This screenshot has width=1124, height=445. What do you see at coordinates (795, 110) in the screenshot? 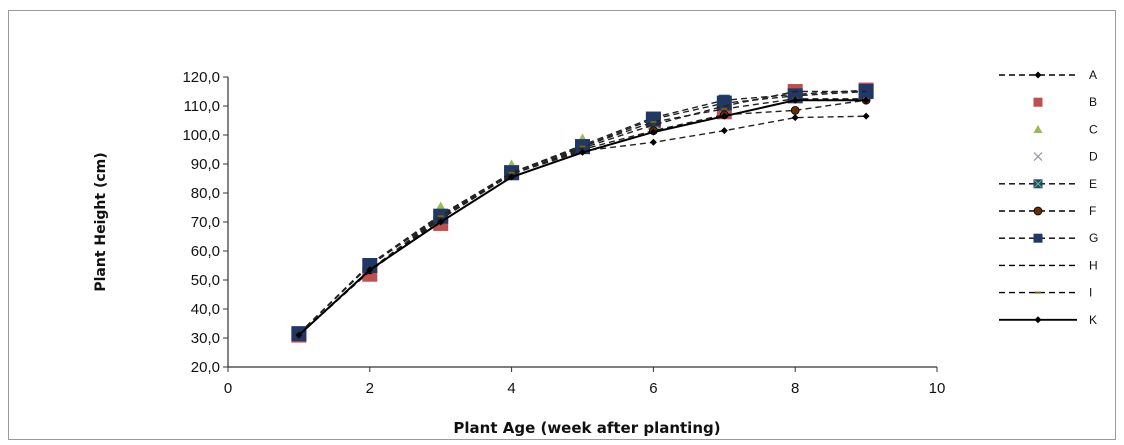
I see `data-point-F` at bounding box center [795, 110].